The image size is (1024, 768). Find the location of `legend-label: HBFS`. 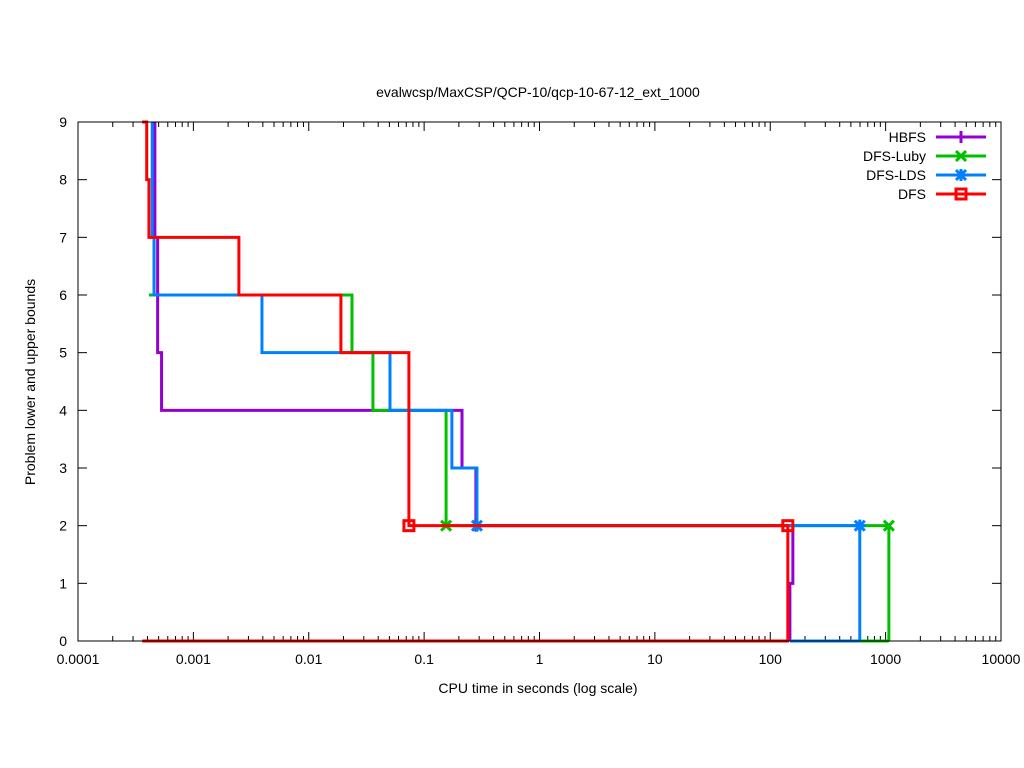

legend-label: HBFS is located at coordinates (907, 137).